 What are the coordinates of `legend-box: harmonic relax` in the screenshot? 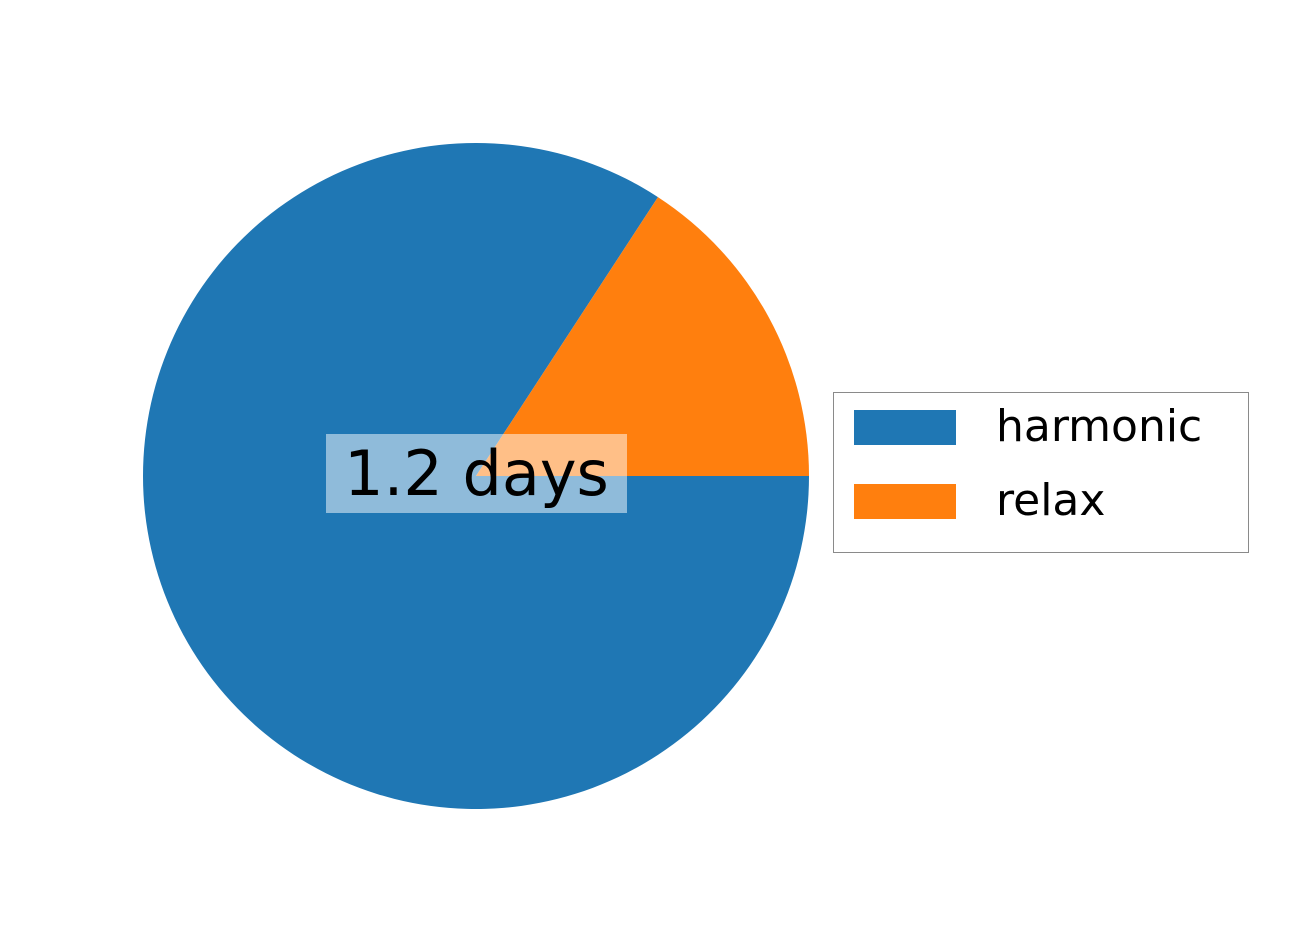 It's located at (1041, 472).